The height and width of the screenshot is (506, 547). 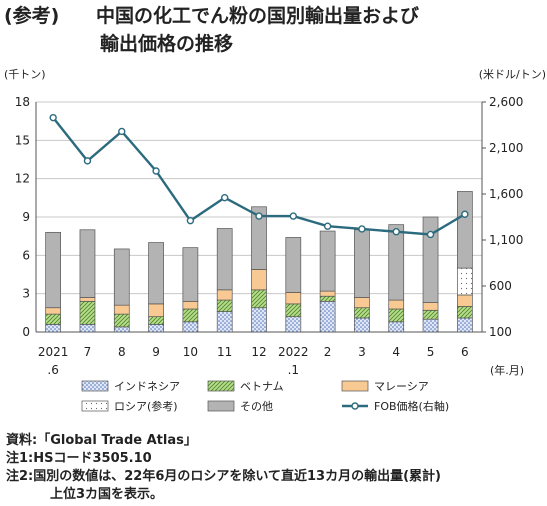 What do you see at coordinates (258, 16) in the screenshot?
I see `title-line-1: 中国の化工でん粉の国別輸出量および` at bounding box center [258, 16].